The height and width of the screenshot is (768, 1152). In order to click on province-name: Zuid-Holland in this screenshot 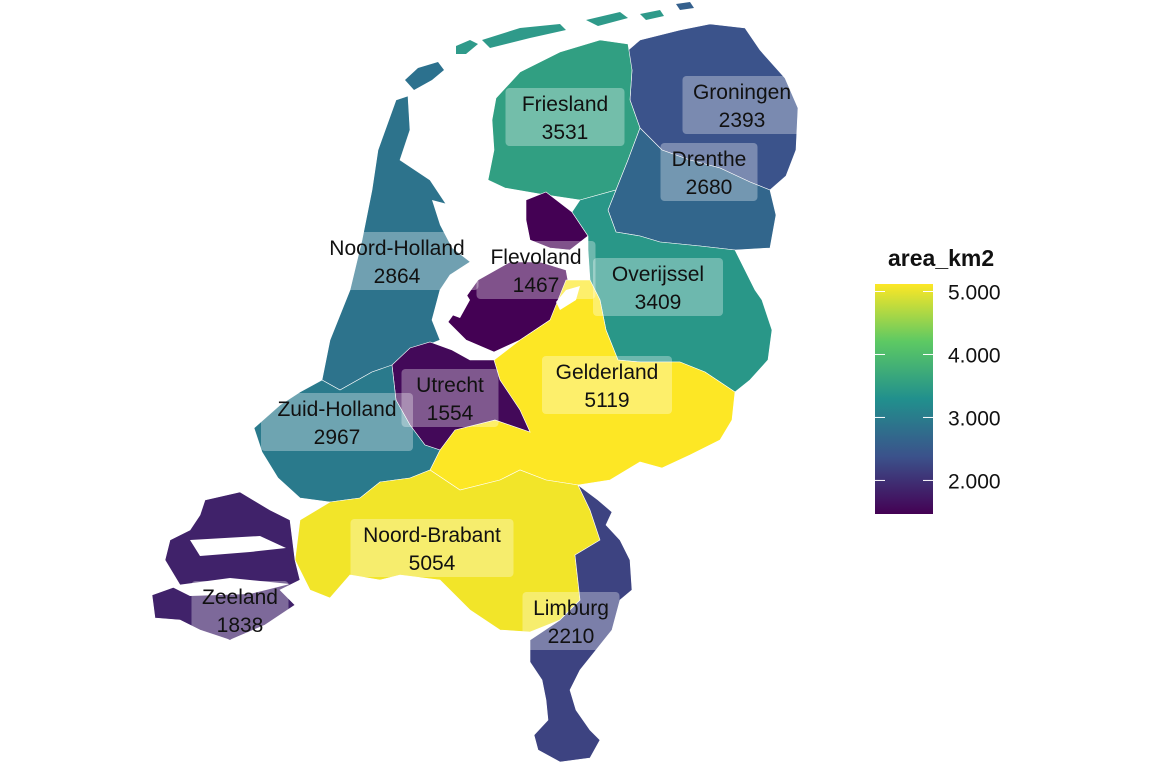, I will do `click(336, 409)`.